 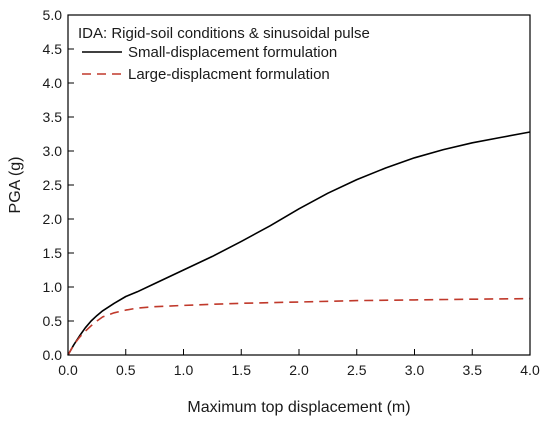 I want to click on x-tick-label: 3.5, so click(x=473, y=370).